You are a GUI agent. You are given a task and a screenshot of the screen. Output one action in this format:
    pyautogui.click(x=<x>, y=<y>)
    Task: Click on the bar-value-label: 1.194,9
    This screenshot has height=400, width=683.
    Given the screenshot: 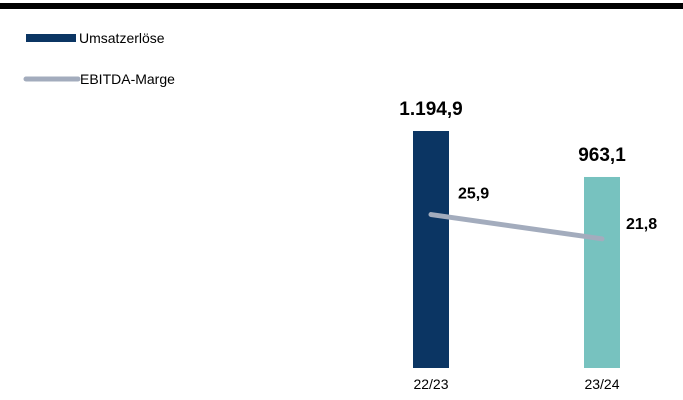 What is the action you would take?
    pyautogui.click(x=430, y=109)
    